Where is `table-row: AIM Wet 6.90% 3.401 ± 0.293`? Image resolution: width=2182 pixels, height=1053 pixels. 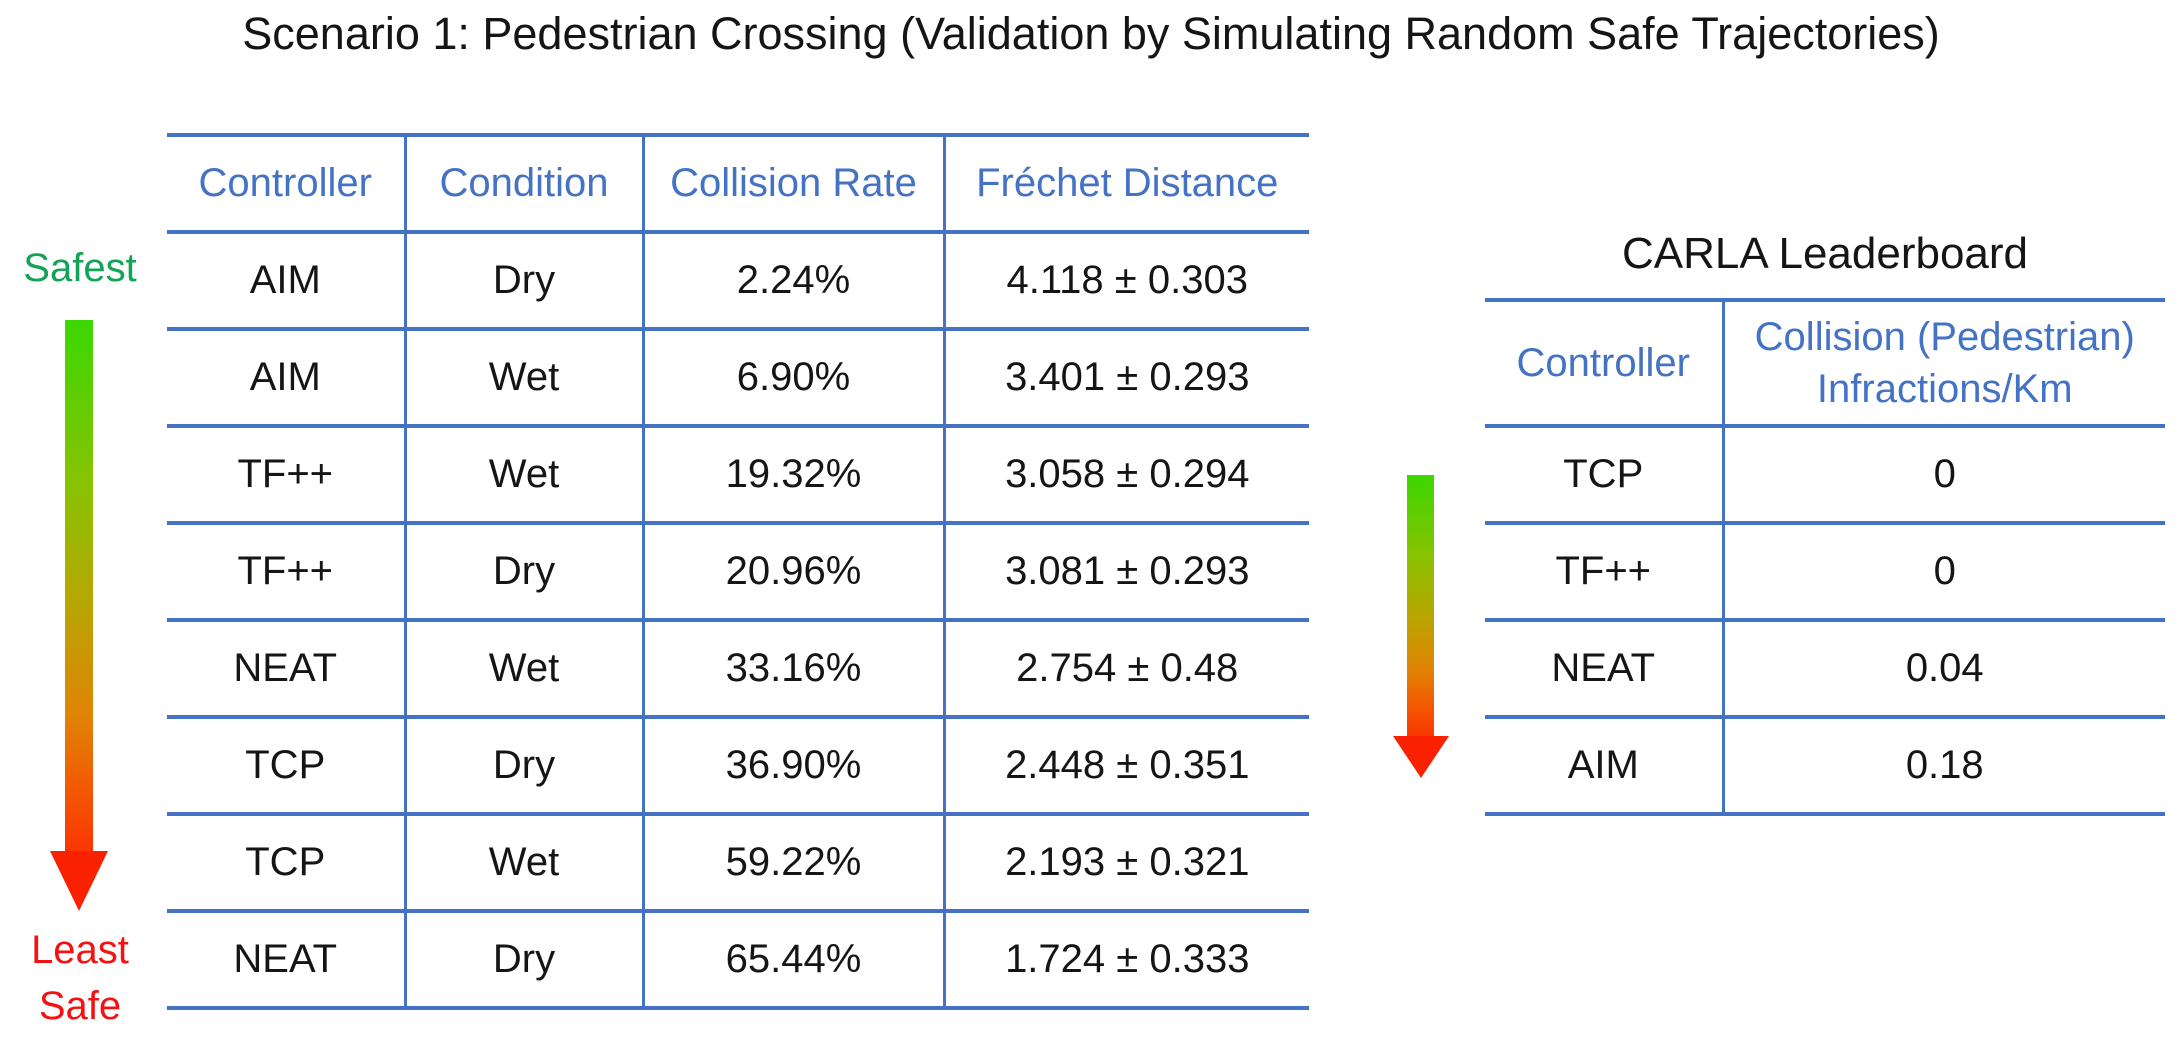 table-row: AIM Wet 6.90% 3.401 ± 0.293 is located at coordinates (738, 376).